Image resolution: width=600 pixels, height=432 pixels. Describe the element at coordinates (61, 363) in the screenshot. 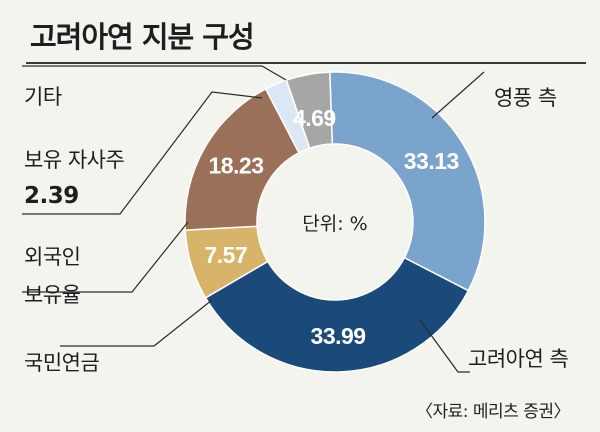

I see `outside-category-label: 국민연금` at that location.